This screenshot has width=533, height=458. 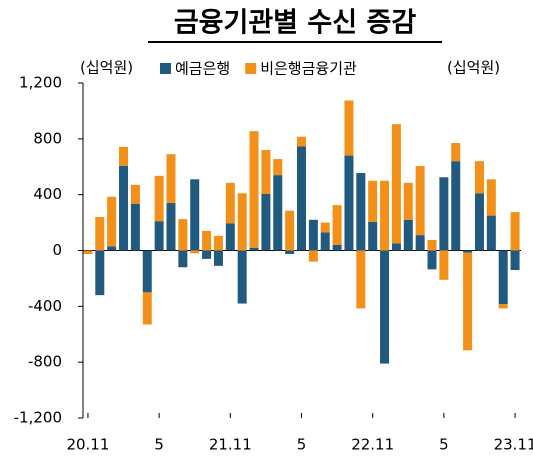 I want to click on x-tick-label: 22.11, so click(x=372, y=445).